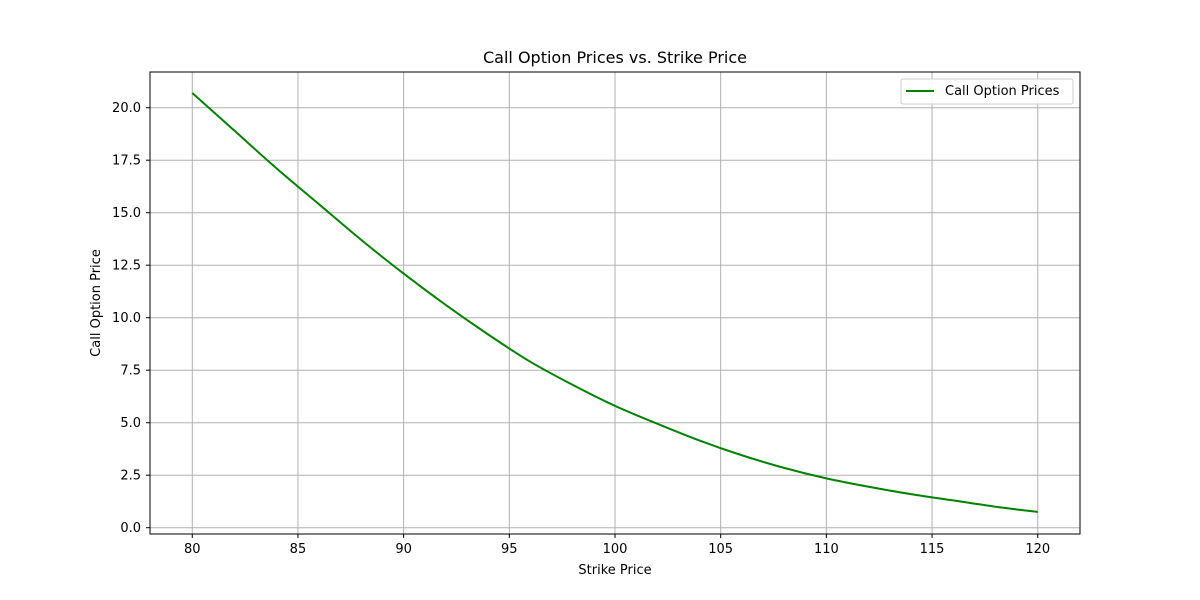 This screenshot has width=1200, height=600. Describe the element at coordinates (403, 549) in the screenshot. I see `x-tick-label: 90` at that location.